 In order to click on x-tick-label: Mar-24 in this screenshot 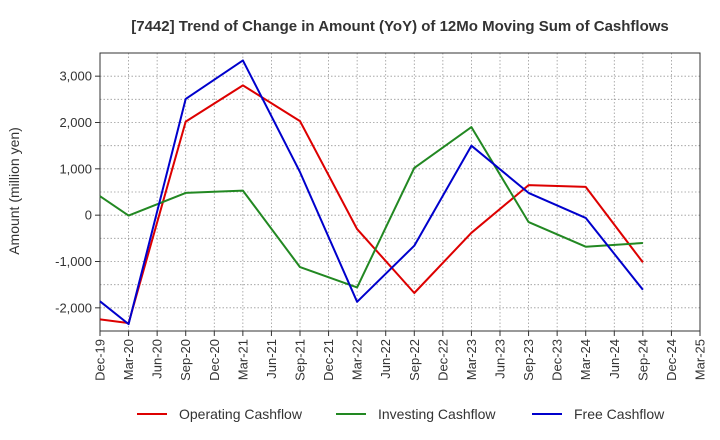, I will do `click(585, 359)`.